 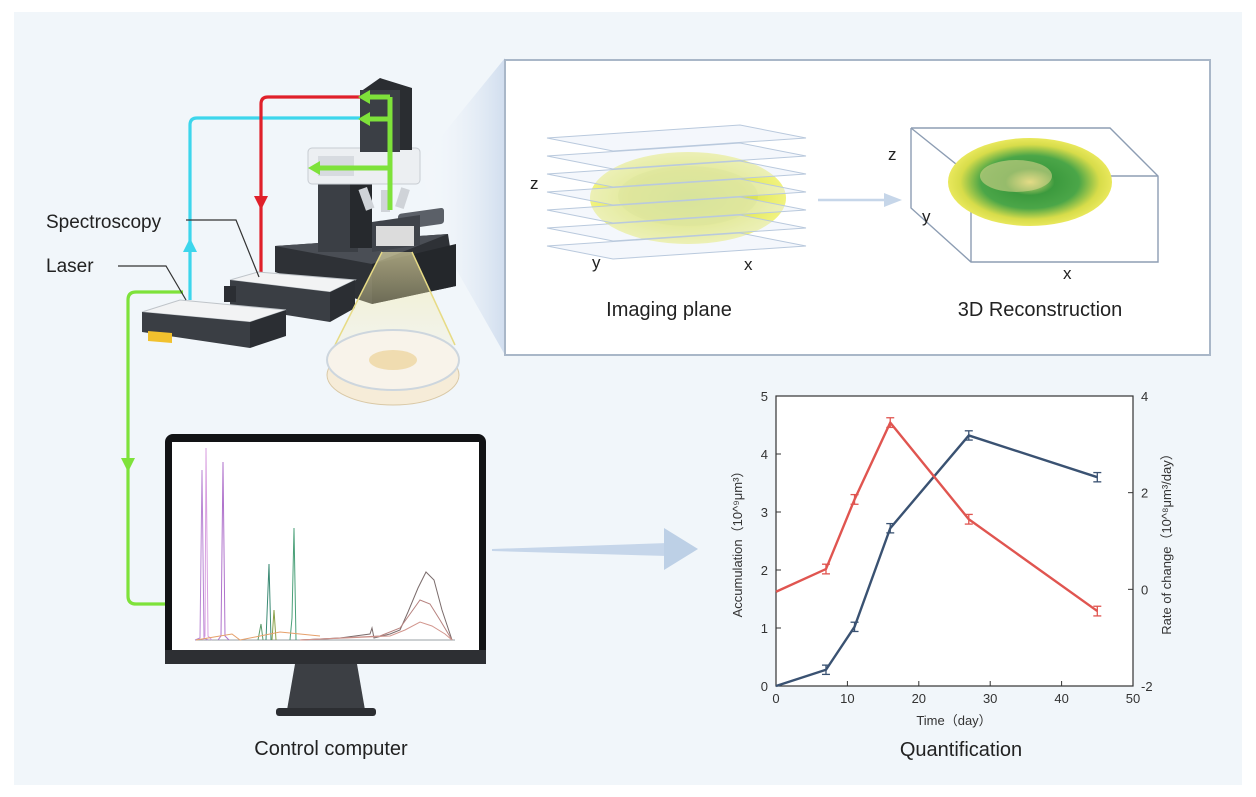 I want to click on y-tick-label: 4, so click(x=764, y=454).